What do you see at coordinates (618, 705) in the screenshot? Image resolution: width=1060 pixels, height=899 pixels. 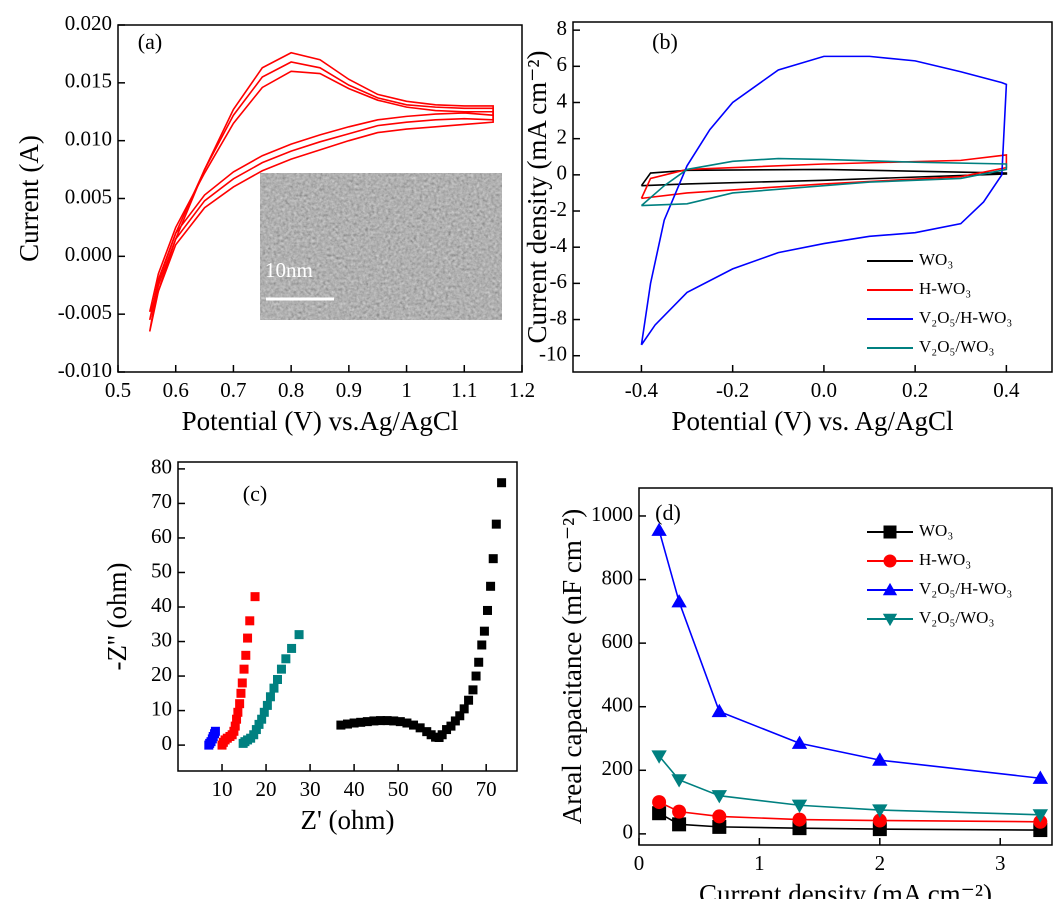 I see `y-tick-label: 400` at bounding box center [618, 705].